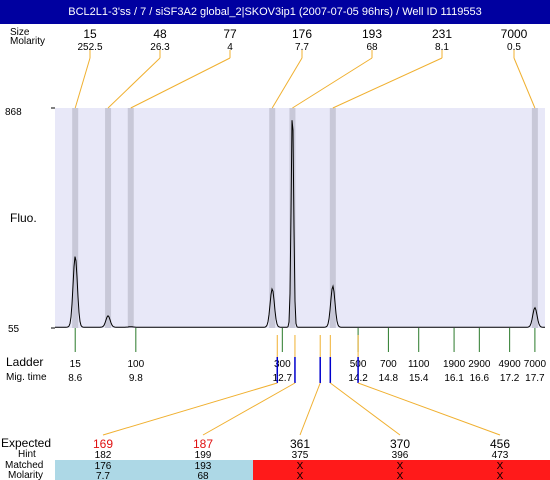 Image resolution: width=550 pixels, height=480 pixels. Describe the element at coordinates (302, 34) in the screenshot. I see `peak-size-label: 176` at that location.